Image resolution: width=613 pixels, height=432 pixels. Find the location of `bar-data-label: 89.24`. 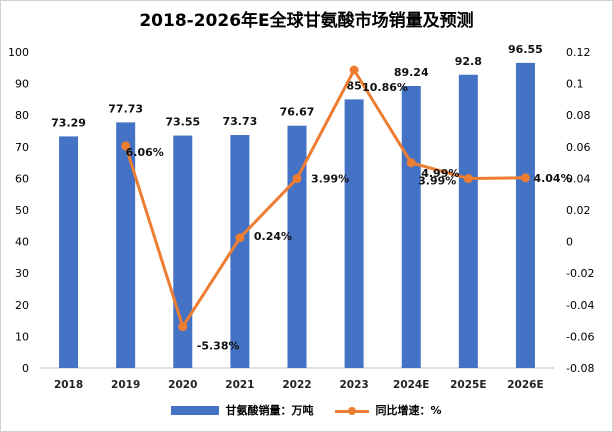

bar-data-label: 89.24 is located at coordinates (411, 72).